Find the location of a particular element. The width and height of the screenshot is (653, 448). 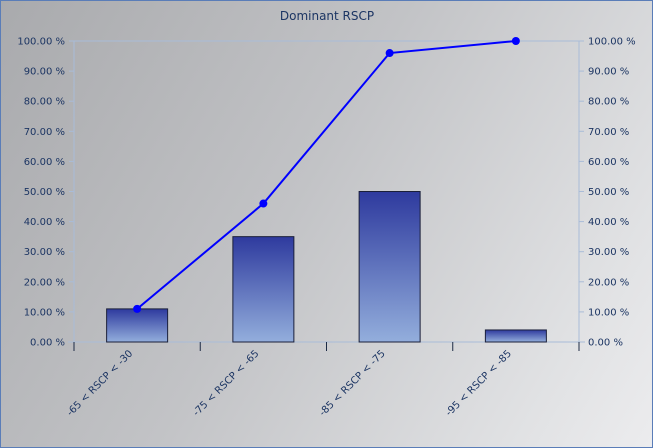

y-tick-label-right: 60.00 % is located at coordinates (608, 162).